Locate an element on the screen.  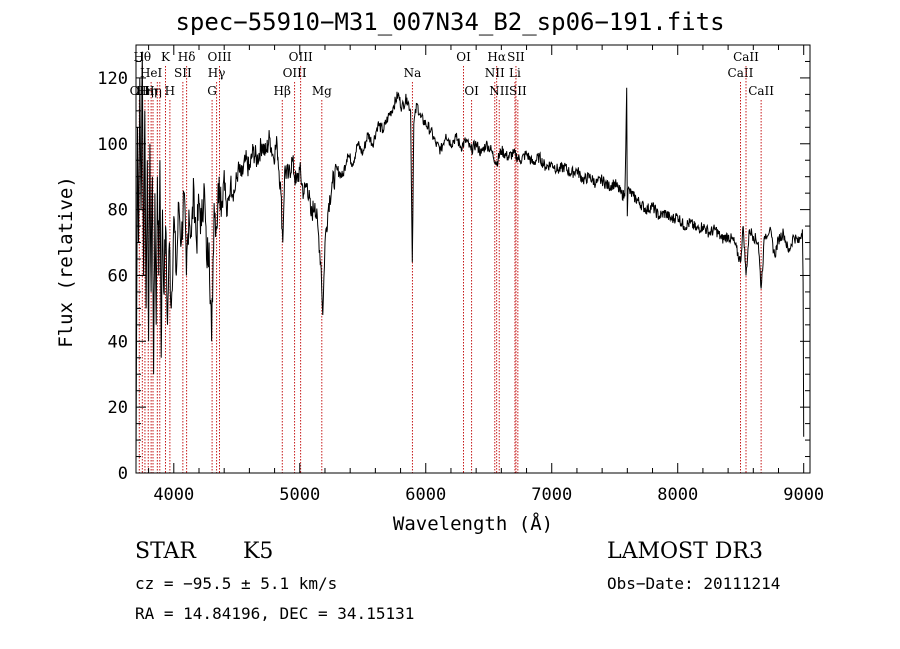
x-tick-label: 9000 is located at coordinates (803, 495).